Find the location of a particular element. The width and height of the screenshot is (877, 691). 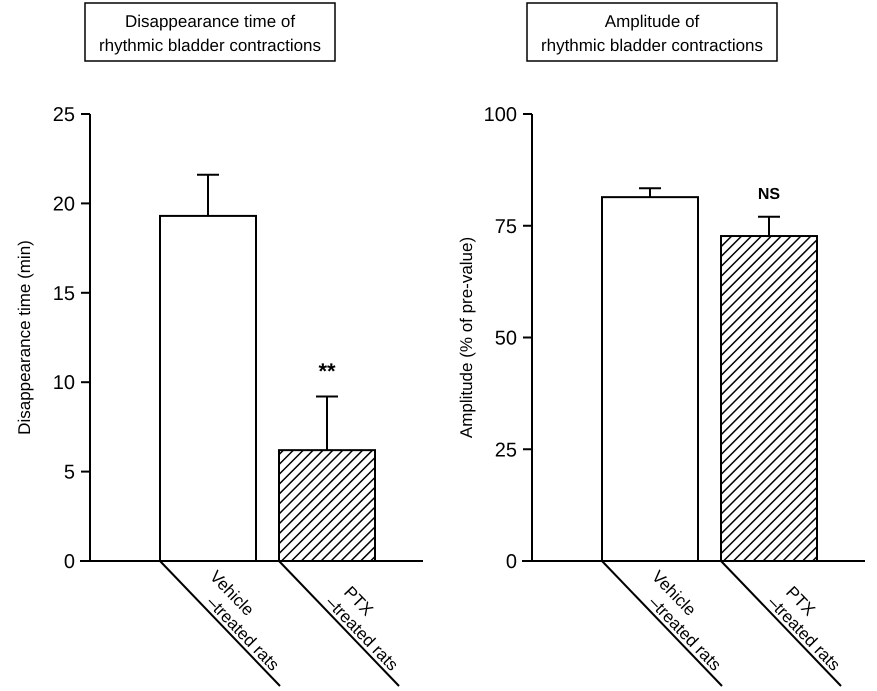

y-tick-label: 15 is located at coordinates (63, 293).